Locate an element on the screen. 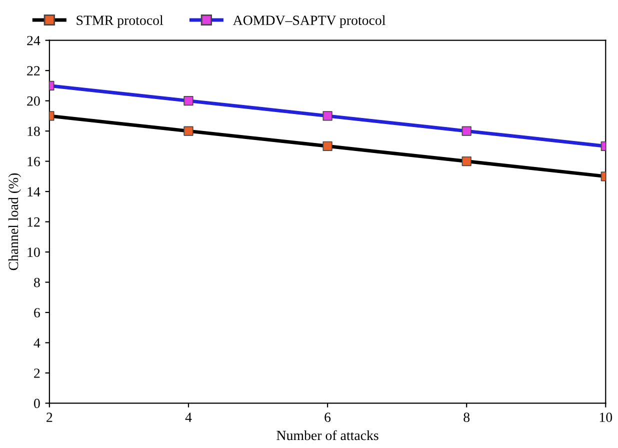  y-tick-label: 0 is located at coordinates (37, 403).